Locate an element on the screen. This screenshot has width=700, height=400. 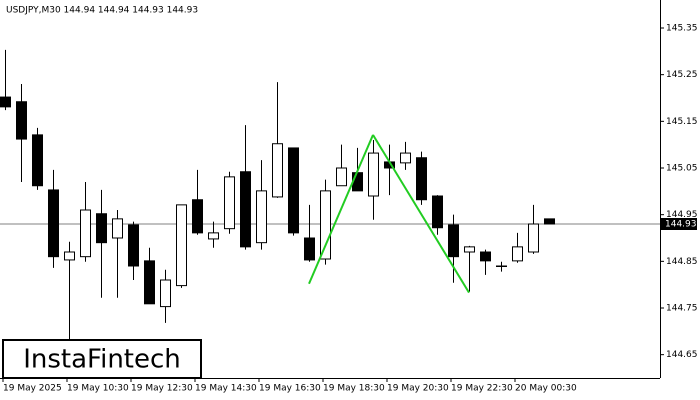
y-tick-label: 145.25 is located at coordinates (682, 75).